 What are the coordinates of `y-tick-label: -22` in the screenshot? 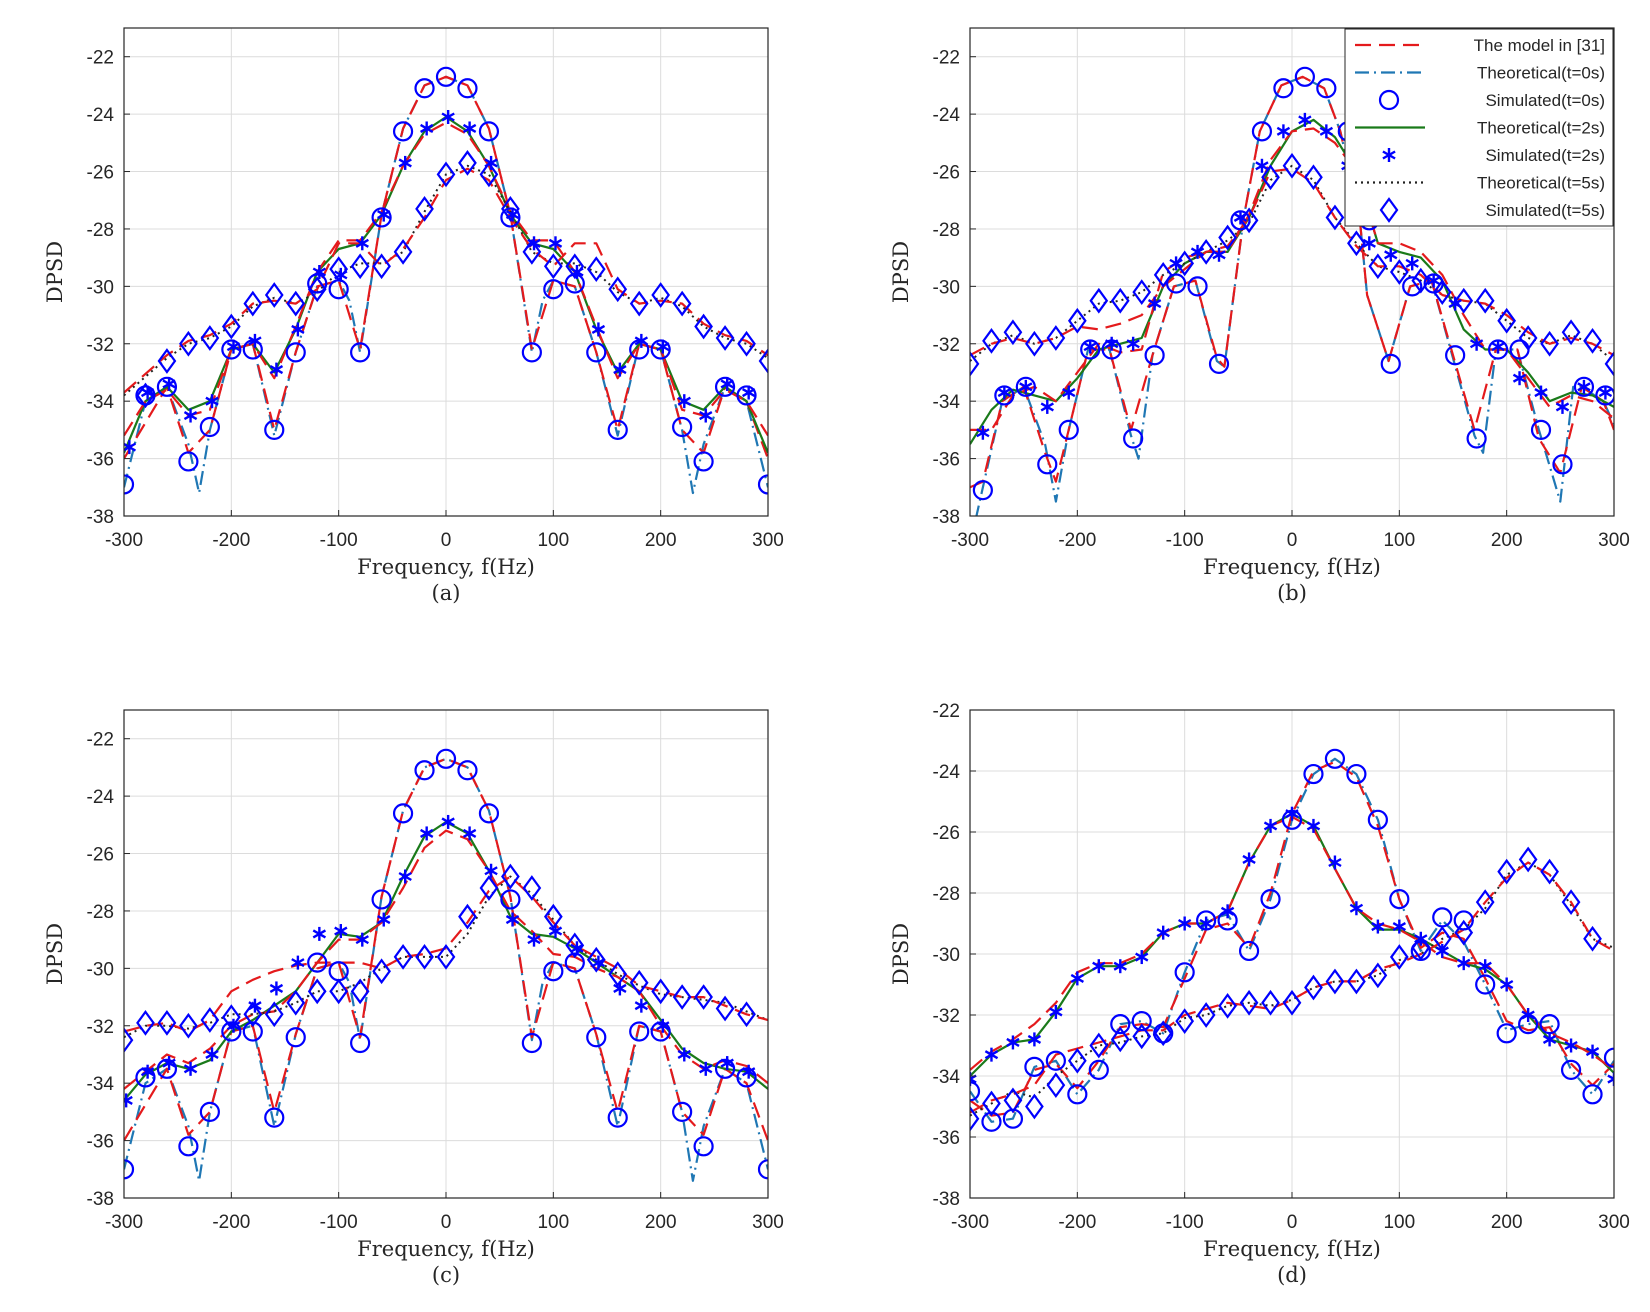 It's located at (100, 58).